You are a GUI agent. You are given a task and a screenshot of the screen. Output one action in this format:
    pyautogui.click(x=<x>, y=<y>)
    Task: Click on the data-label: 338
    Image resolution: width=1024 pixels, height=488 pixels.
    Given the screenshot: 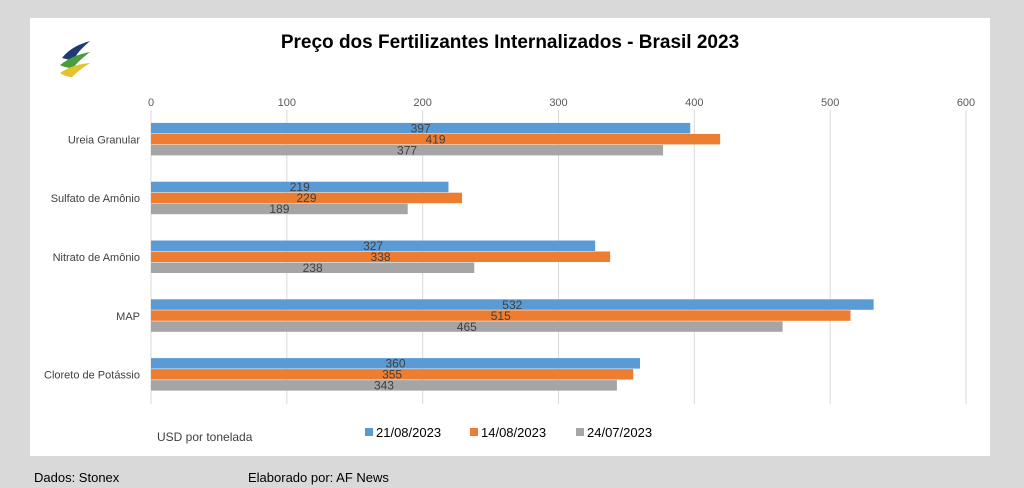 What is the action you would take?
    pyautogui.click(x=381, y=257)
    